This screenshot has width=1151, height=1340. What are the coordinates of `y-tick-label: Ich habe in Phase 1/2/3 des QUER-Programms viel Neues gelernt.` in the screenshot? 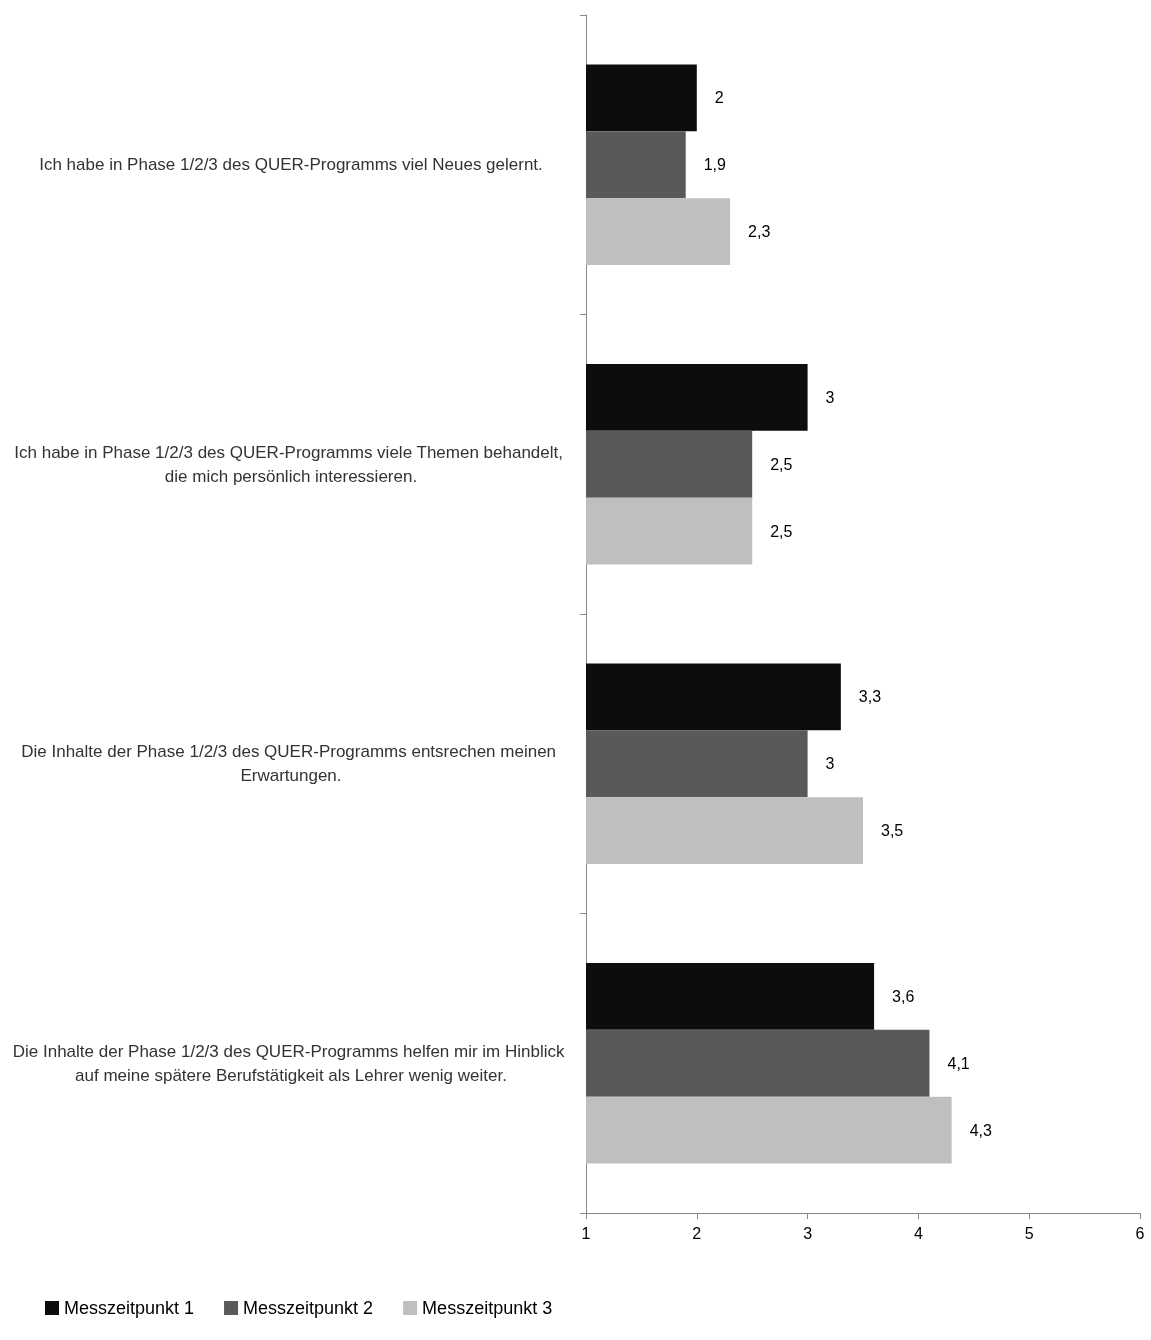 It's located at (291, 165).